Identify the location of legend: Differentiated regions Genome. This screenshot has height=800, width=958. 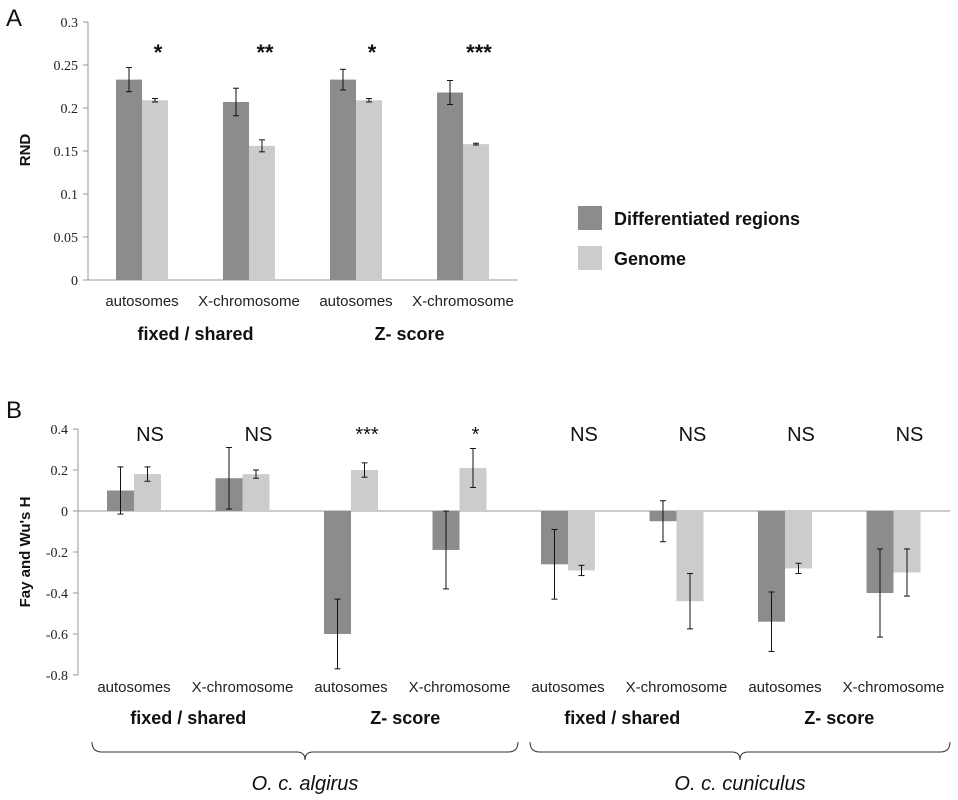
(689, 238).